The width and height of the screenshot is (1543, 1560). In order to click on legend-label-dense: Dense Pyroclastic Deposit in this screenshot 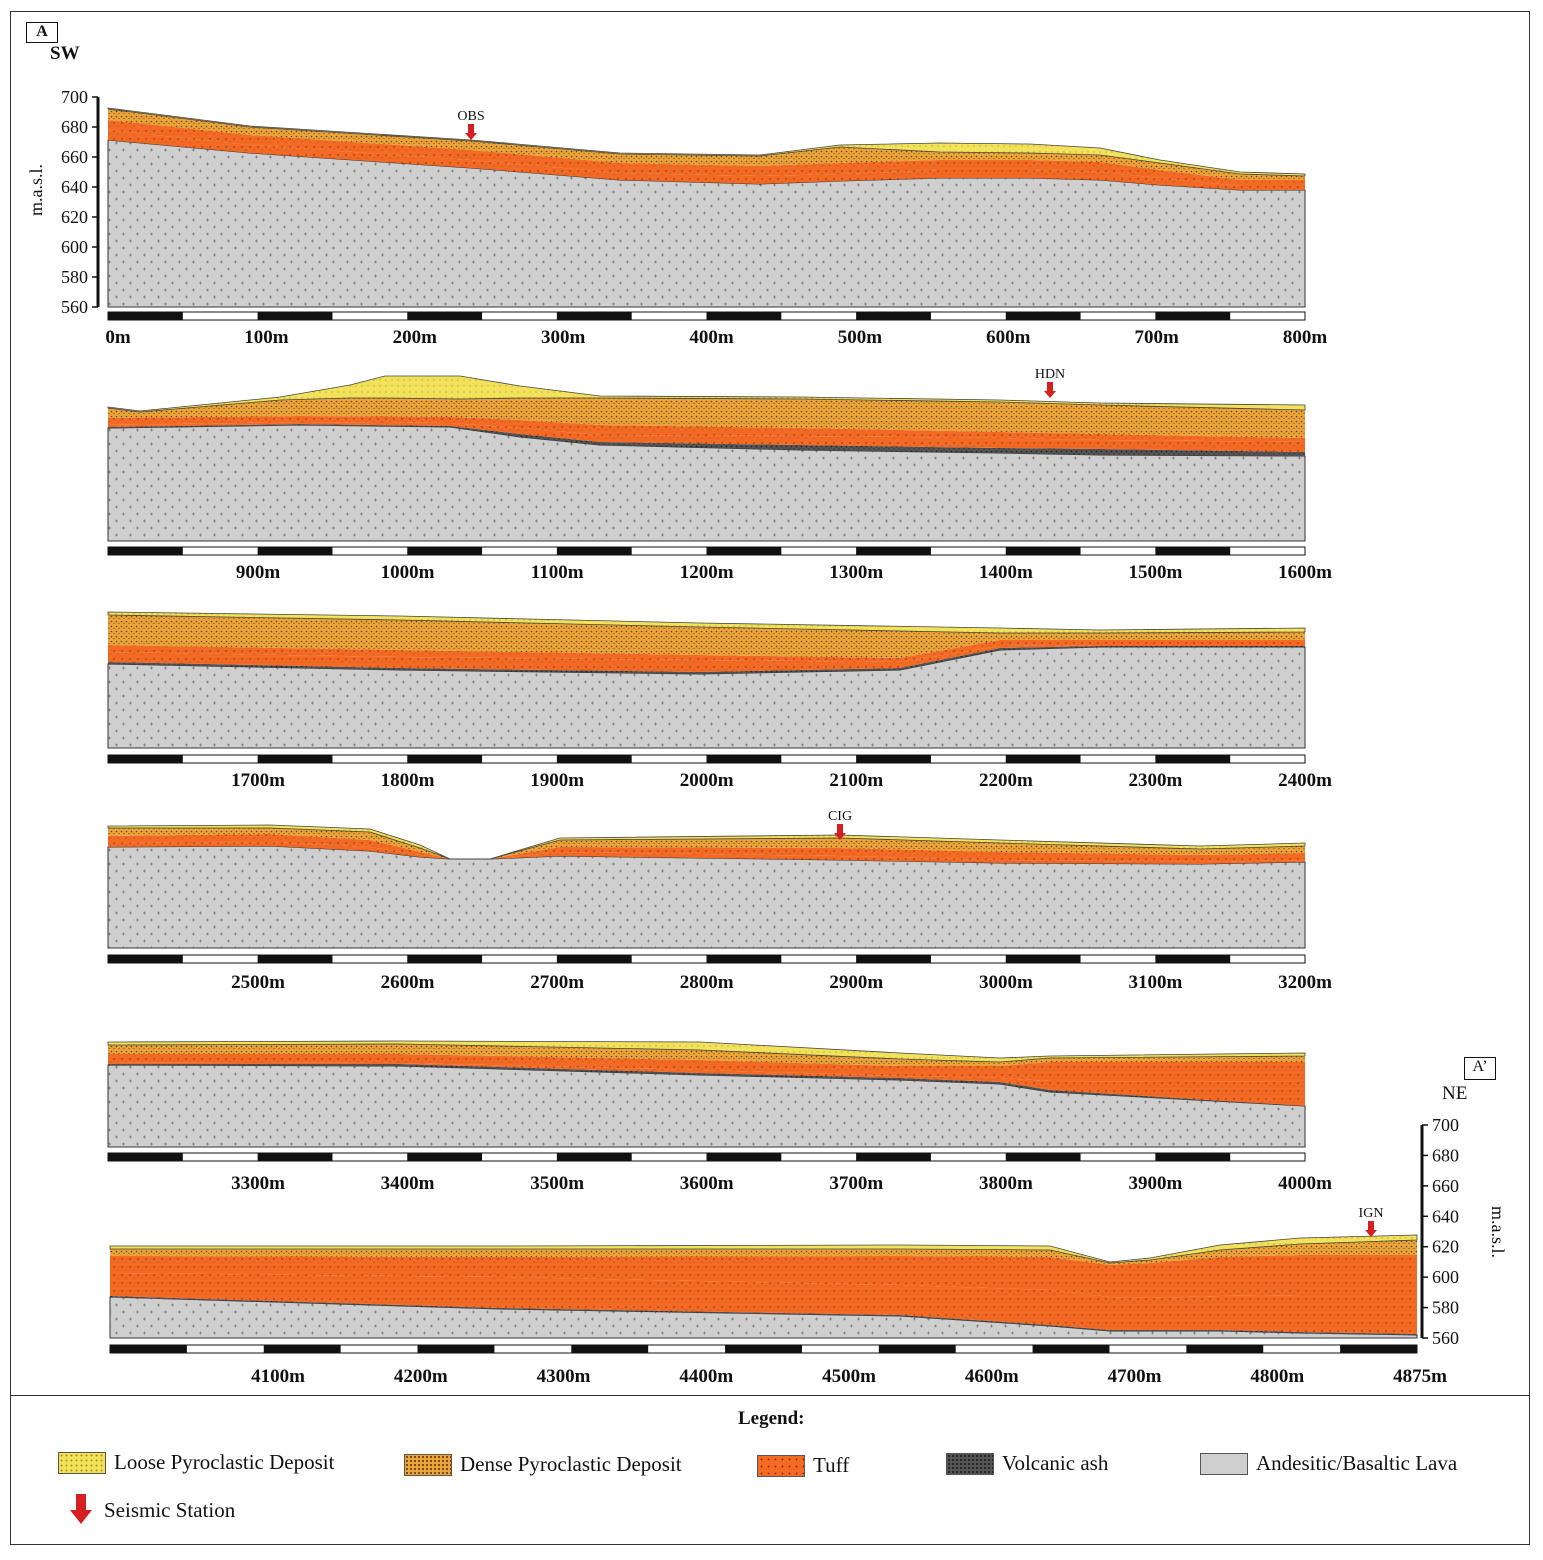, I will do `click(571, 1464)`.